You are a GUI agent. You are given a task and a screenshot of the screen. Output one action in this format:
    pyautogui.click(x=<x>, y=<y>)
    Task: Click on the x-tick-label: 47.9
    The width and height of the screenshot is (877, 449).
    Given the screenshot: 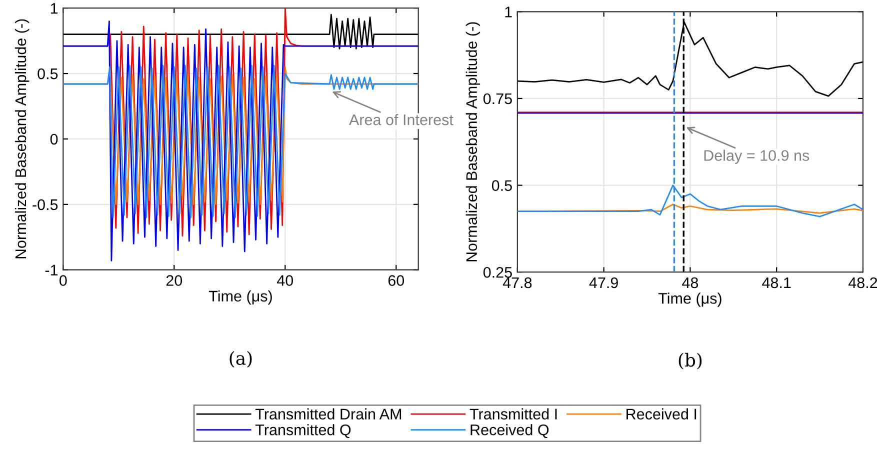 What is the action you would take?
    pyautogui.click(x=603, y=282)
    